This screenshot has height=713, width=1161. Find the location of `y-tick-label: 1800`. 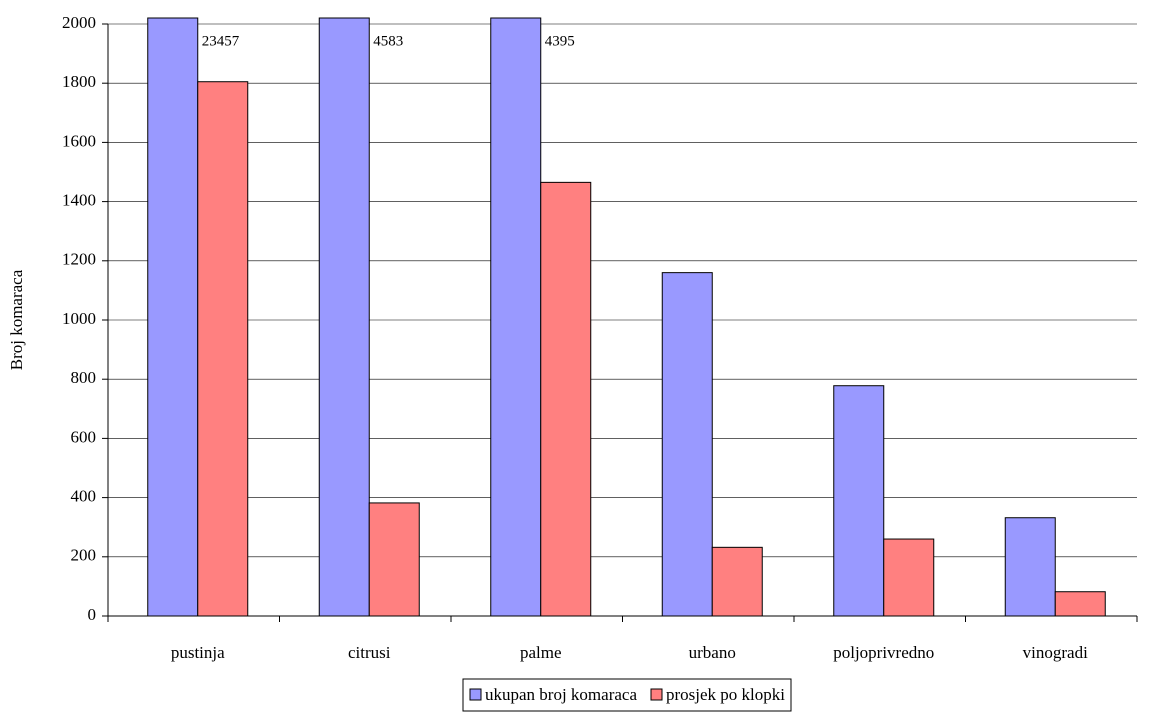

y-tick-label: 1800 is located at coordinates (79, 81).